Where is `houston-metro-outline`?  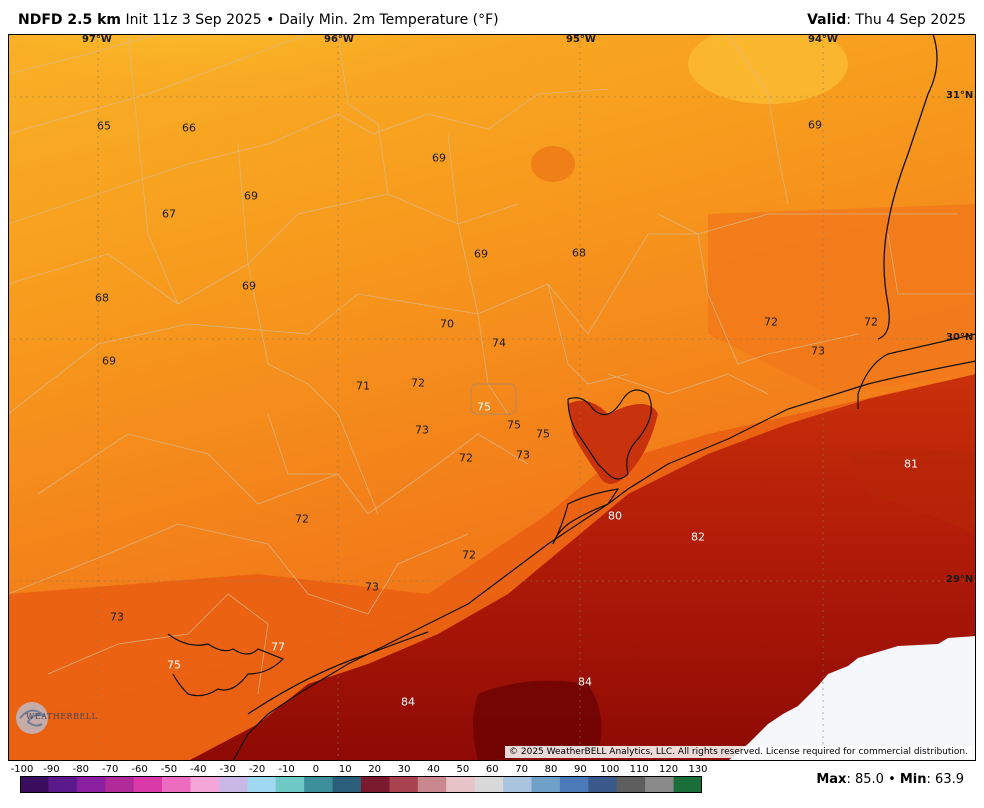
houston-metro-outline is located at coordinates (493, 399).